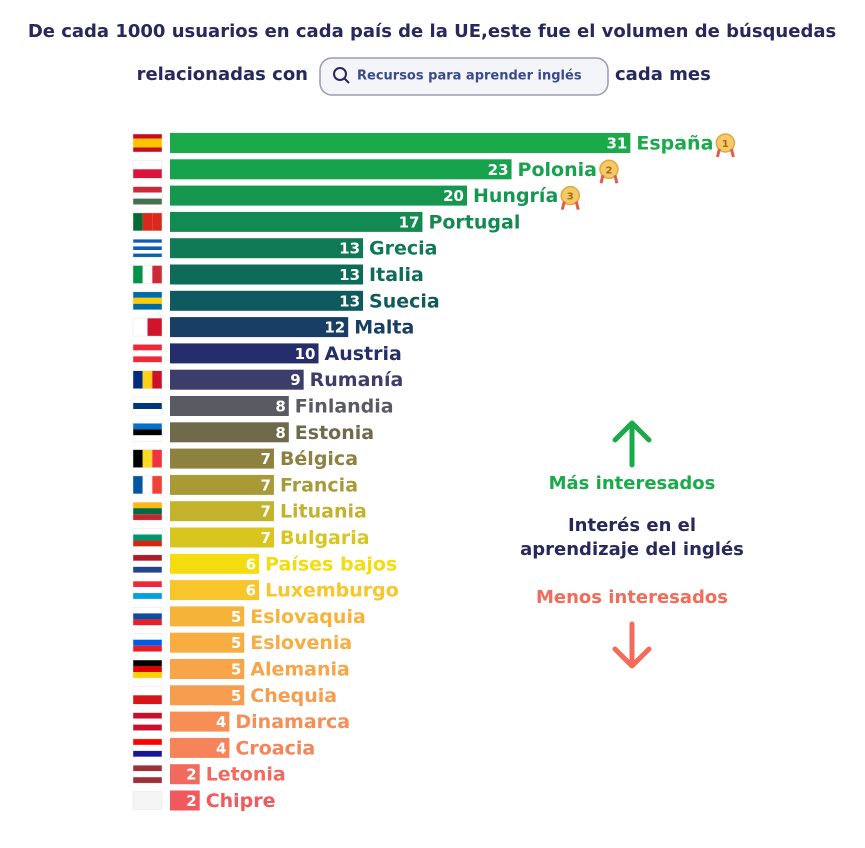  Describe the element at coordinates (464, 76) in the screenshot. I see `search-box` at that location.